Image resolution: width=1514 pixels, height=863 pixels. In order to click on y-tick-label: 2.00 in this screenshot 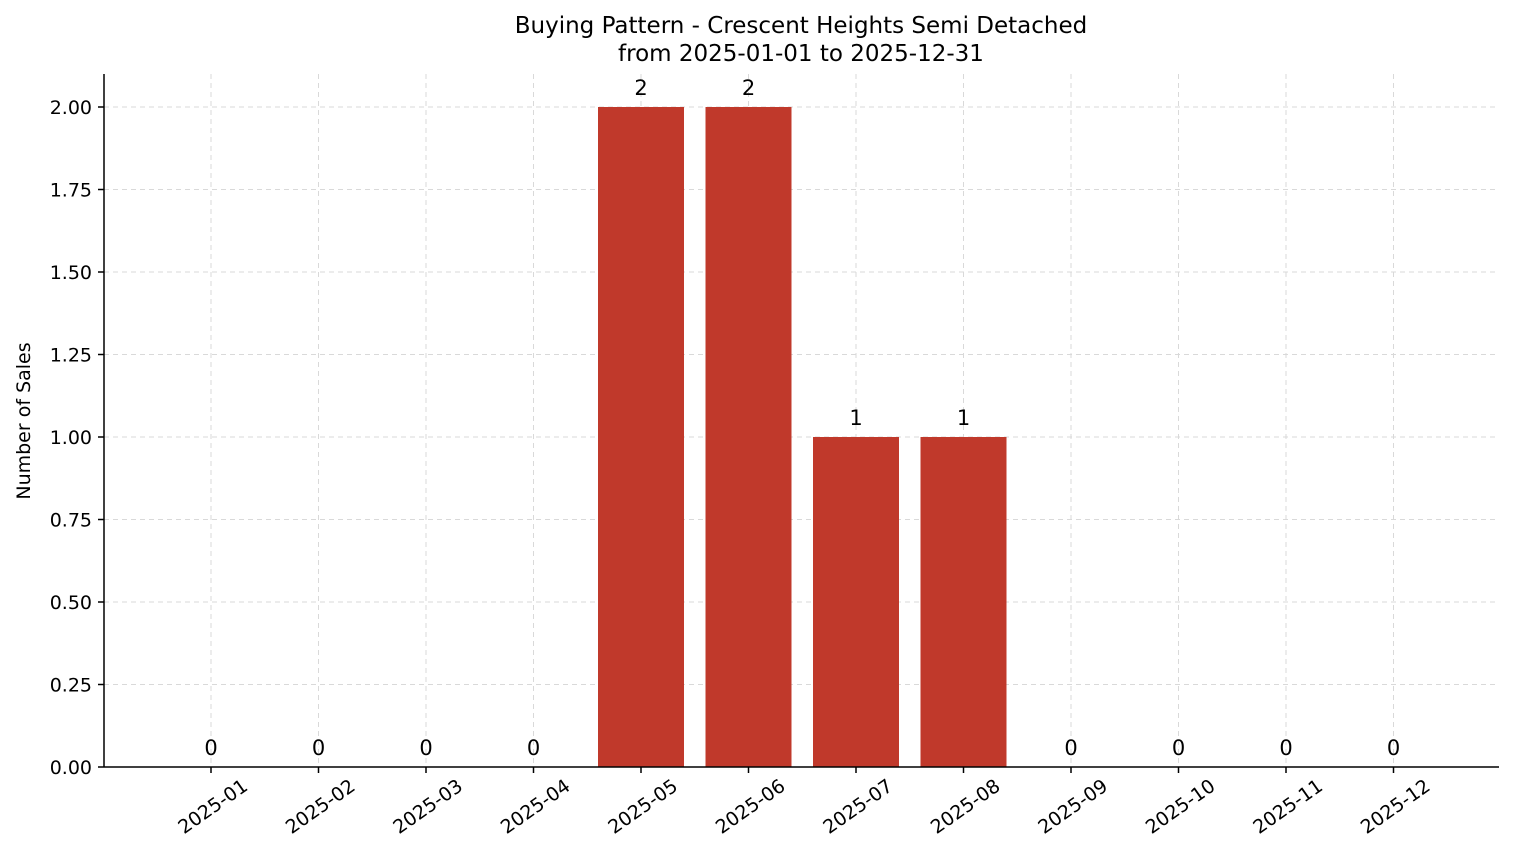, I will do `click(71, 108)`.